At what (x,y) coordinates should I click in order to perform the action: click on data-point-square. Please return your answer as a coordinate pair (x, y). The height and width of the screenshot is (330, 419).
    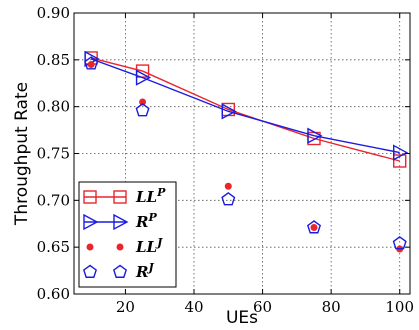
    Looking at the image, I should click on (400, 161).